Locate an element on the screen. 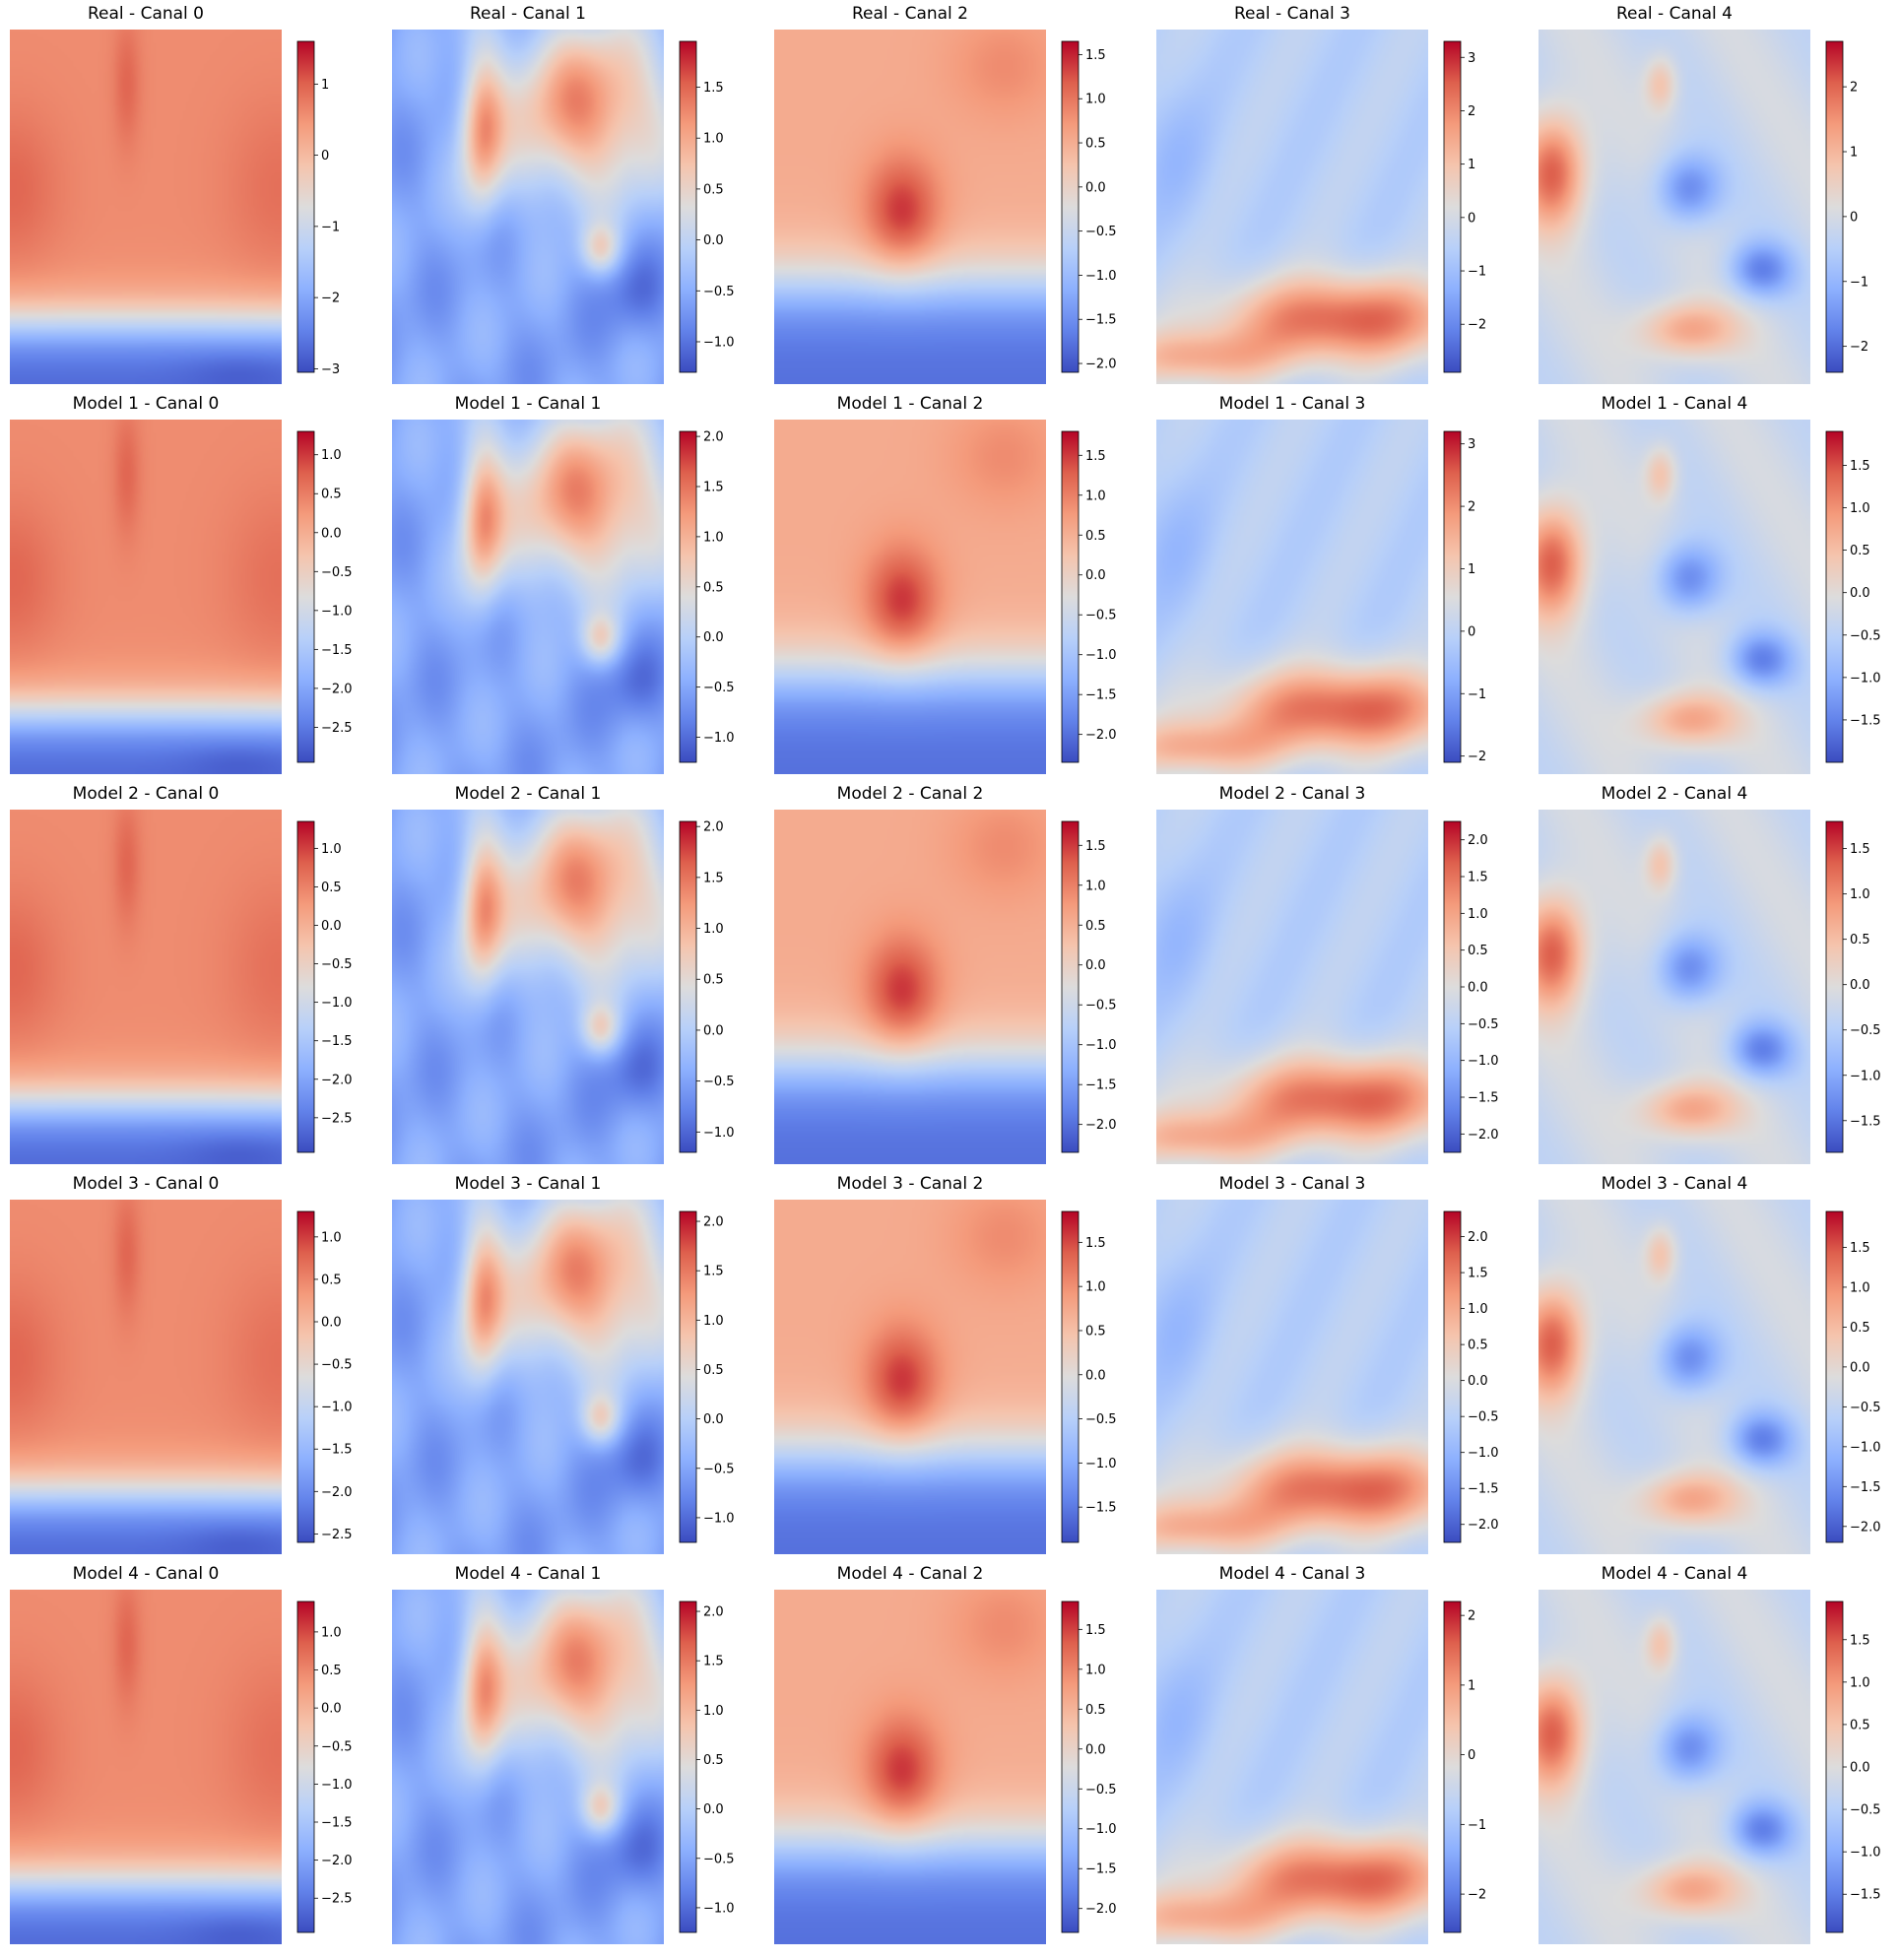 The image size is (1899, 1960). subplot-title: Real - Canal 3 is located at coordinates (1291, 14).